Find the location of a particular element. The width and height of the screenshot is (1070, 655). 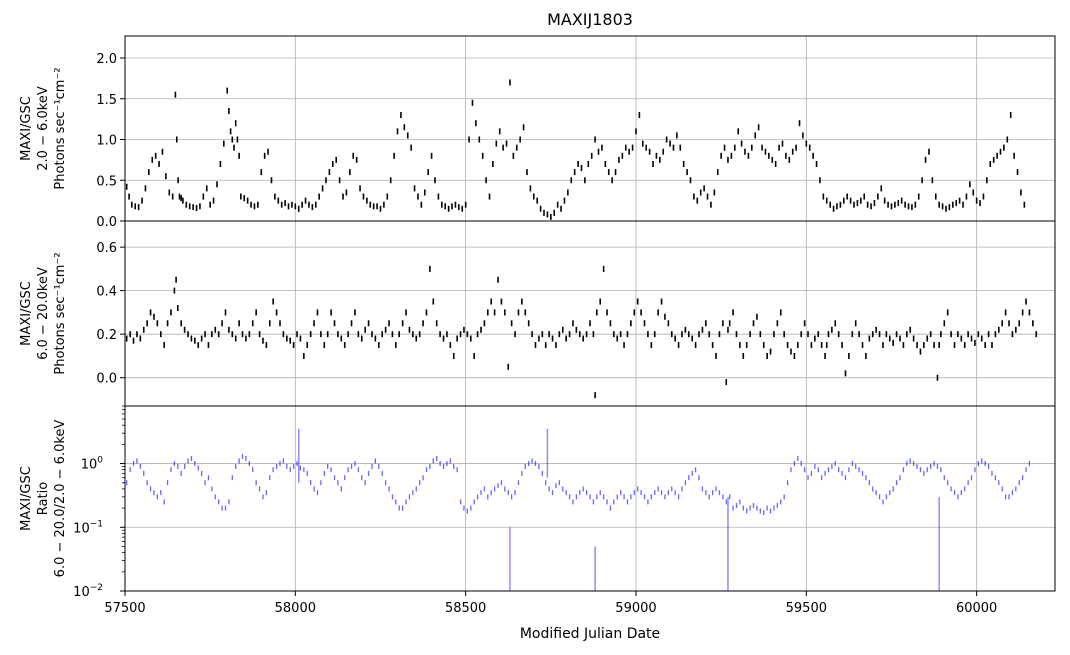

y-tick-label: 1.5 is located at coordinates (106, 100).